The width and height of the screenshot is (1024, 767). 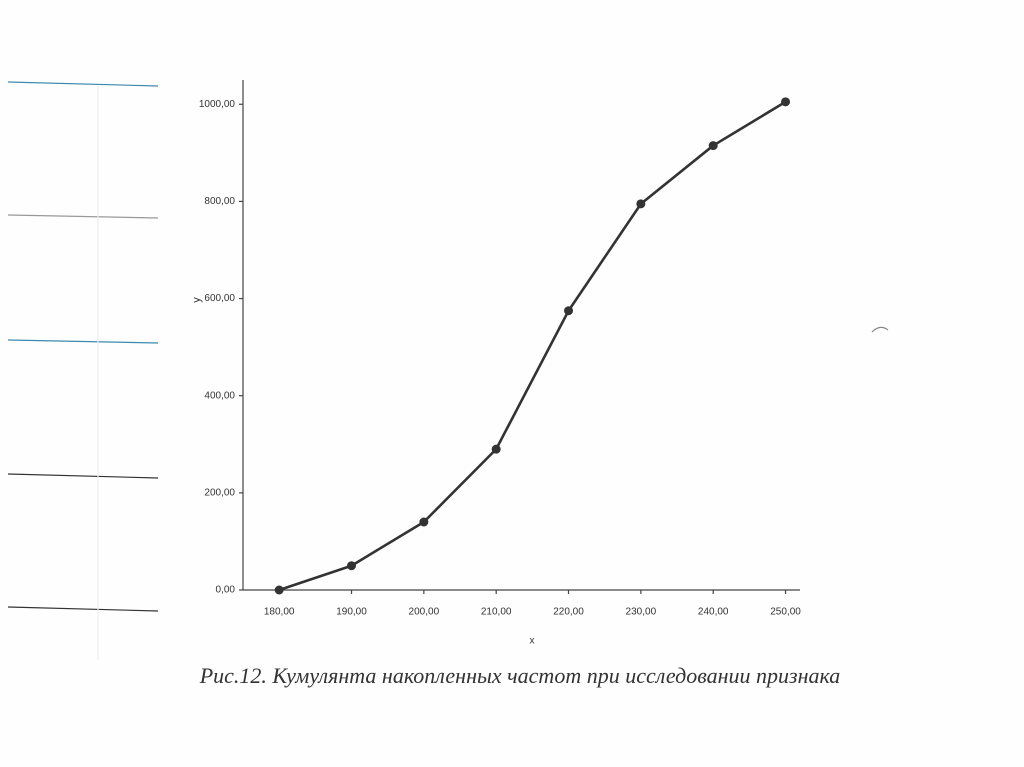 I want to click on x-axis-label: x, so click(x=532, y=641).